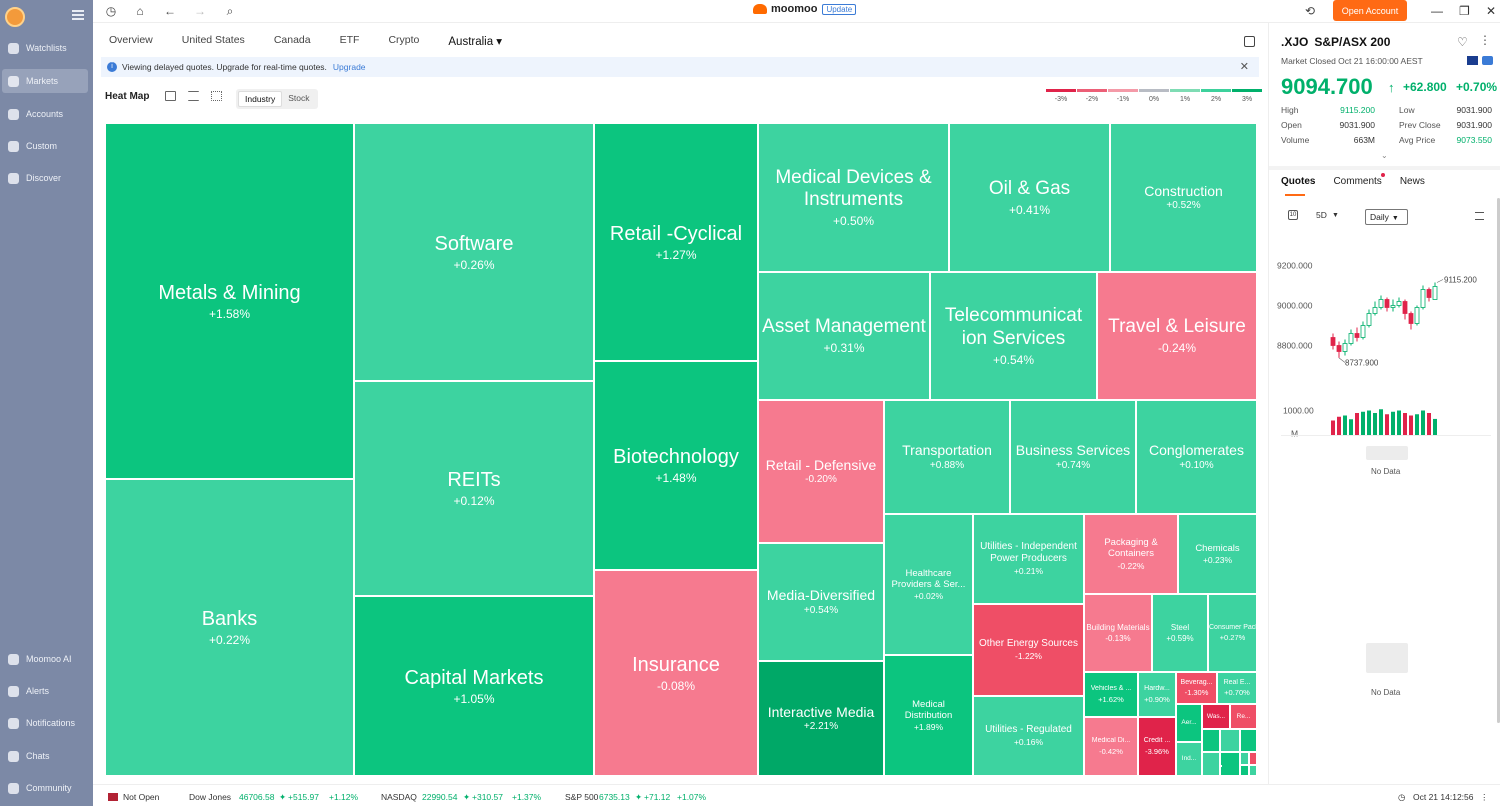  I want to click on calendar-icon: 10, so click(1293, 215).